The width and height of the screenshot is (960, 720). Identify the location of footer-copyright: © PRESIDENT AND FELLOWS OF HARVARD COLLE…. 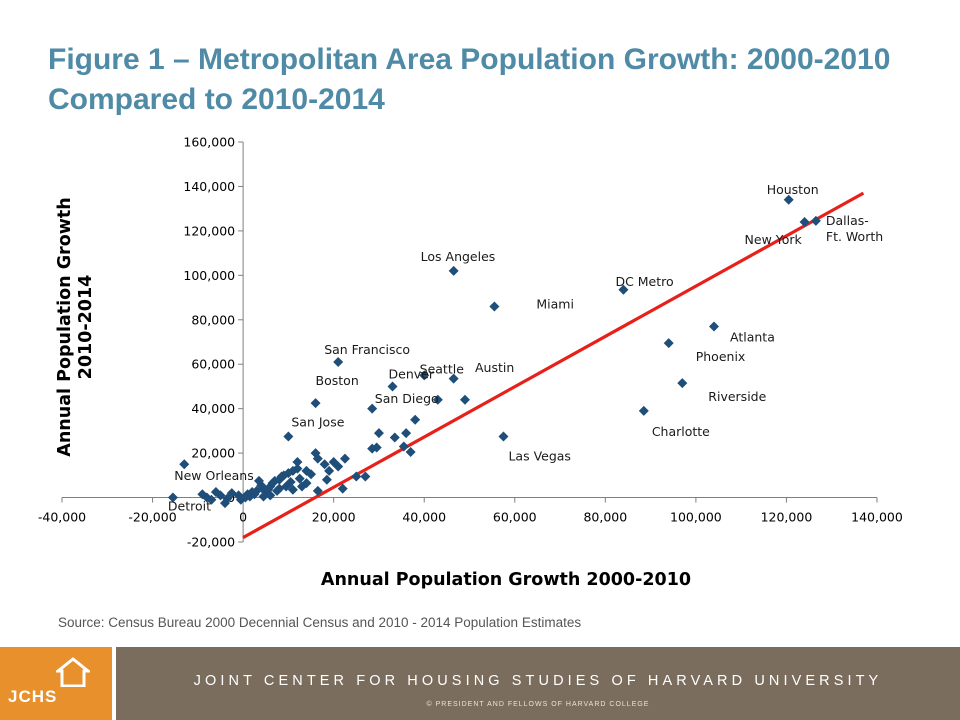
(538, 704).